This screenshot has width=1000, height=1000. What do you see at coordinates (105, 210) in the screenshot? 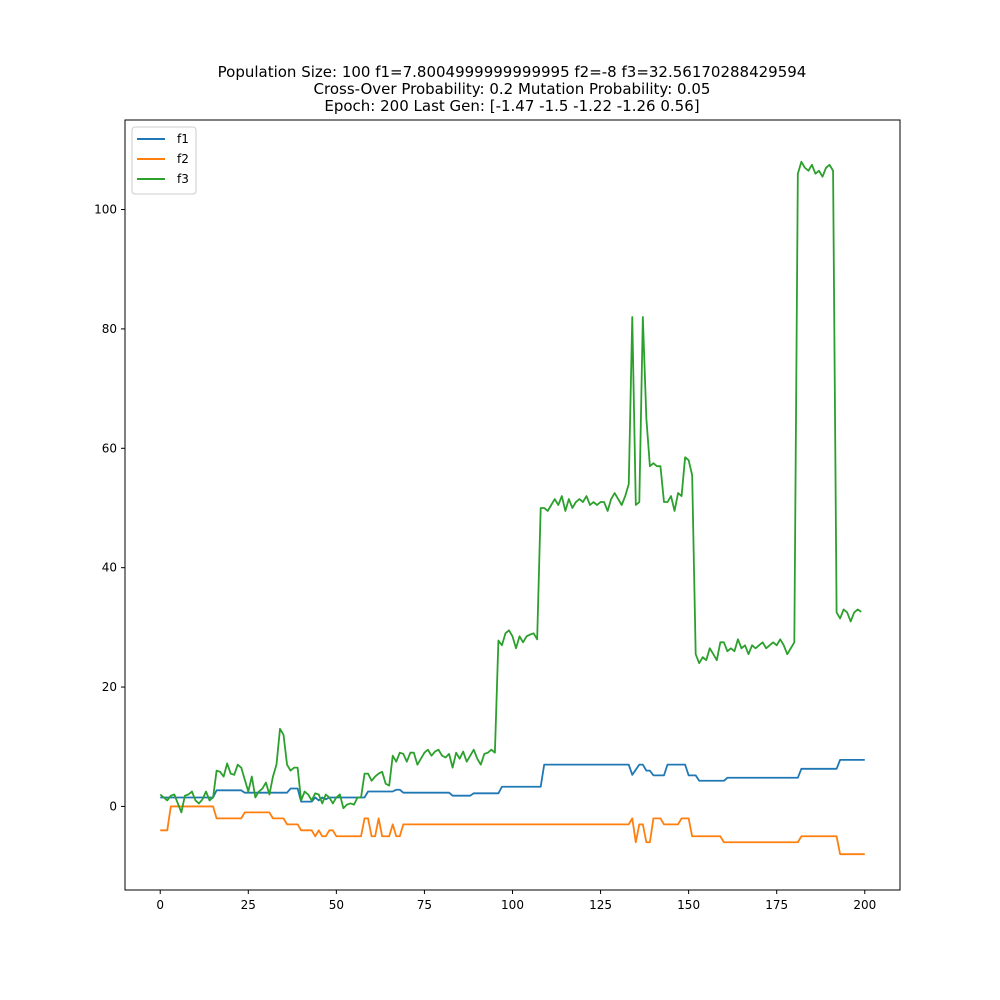
I see `y-tick-label: 100` at bounding box center [105, 210].